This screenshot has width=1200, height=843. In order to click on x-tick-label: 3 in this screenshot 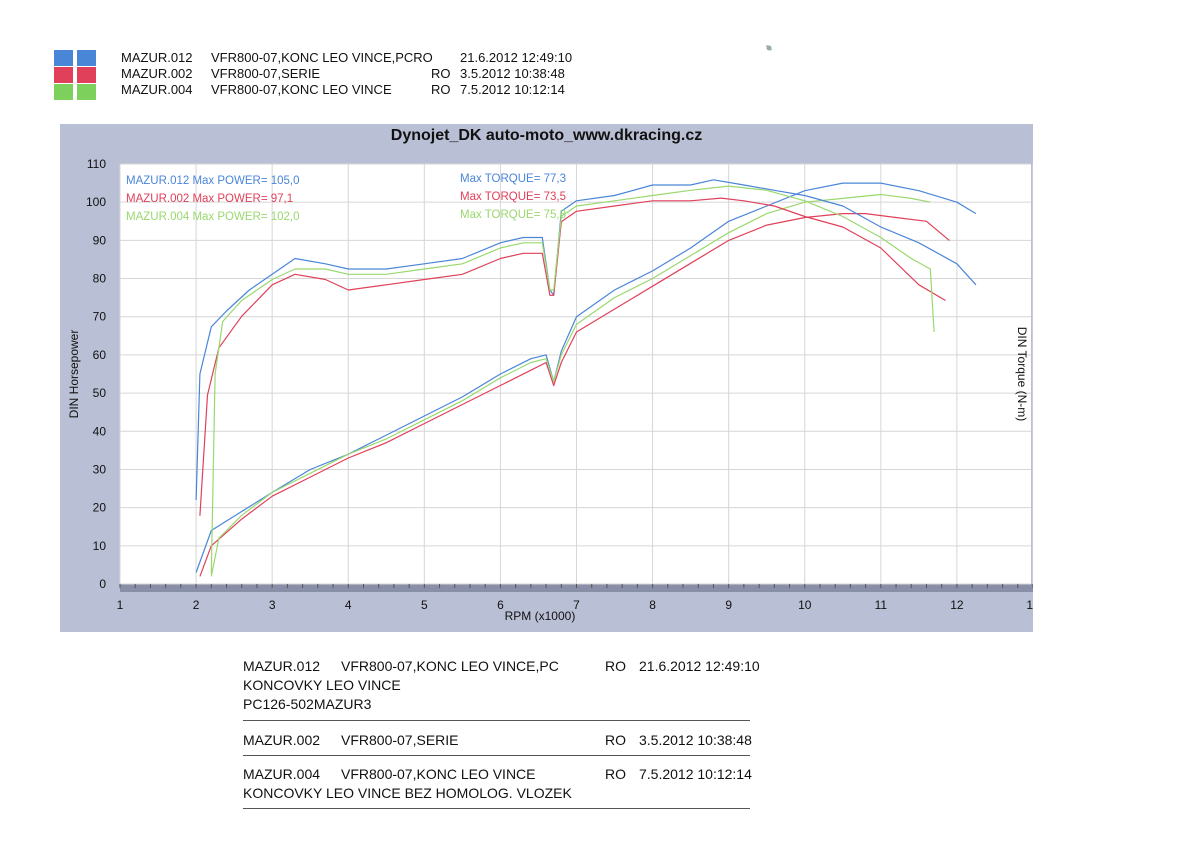, I will do `click(272, 605)`.